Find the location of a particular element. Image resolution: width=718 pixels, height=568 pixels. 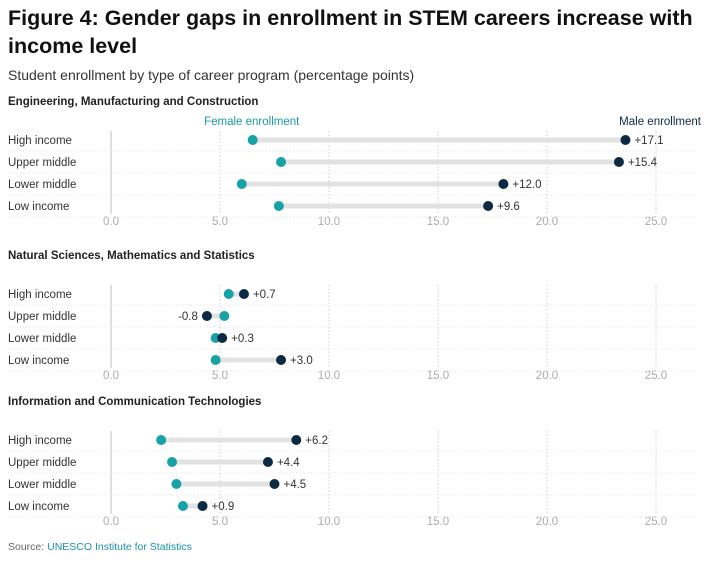

legend-female-label: Female enrollment is located at coordinates (252, 122).